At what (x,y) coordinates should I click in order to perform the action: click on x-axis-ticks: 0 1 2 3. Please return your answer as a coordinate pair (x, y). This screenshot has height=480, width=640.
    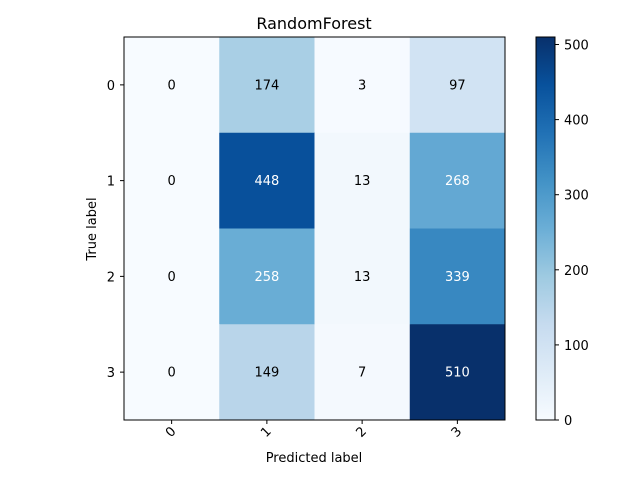
    Looking at the image, I should click on (314, 430).